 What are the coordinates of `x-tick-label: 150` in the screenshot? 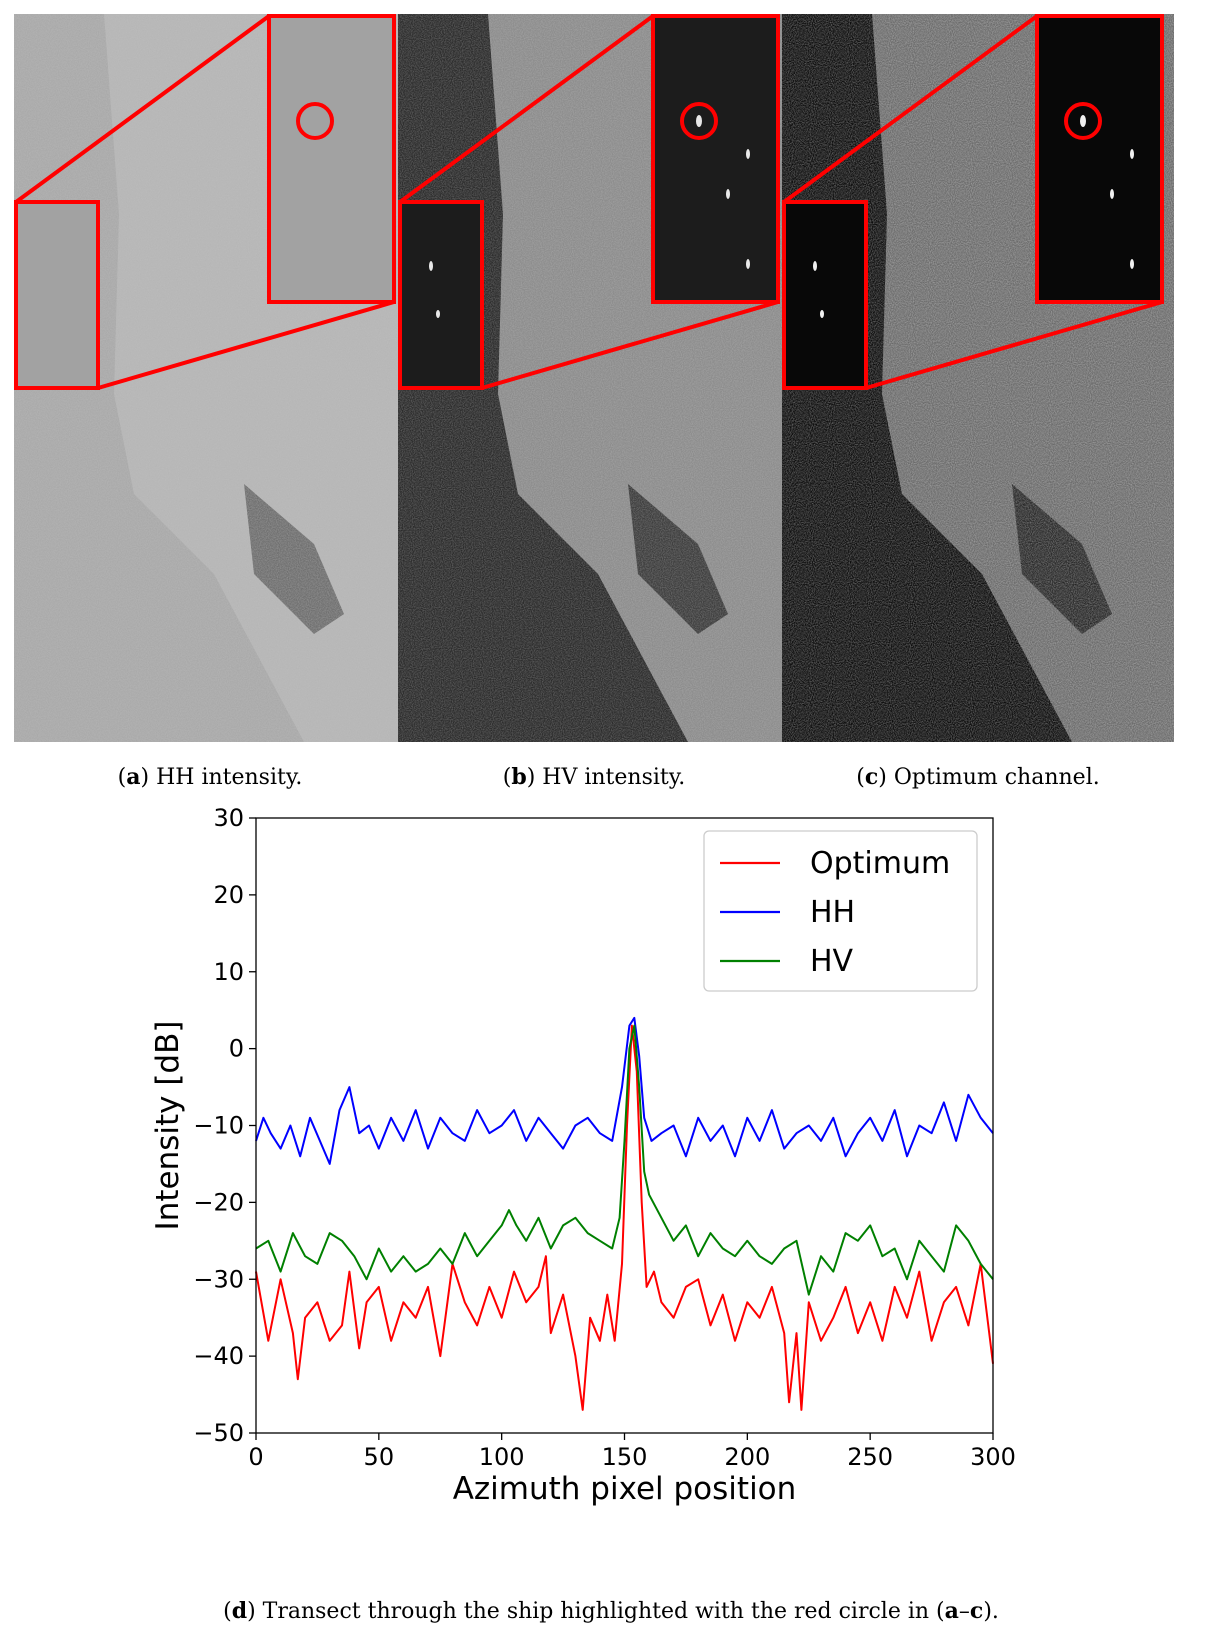 It's located at (625, 1457).